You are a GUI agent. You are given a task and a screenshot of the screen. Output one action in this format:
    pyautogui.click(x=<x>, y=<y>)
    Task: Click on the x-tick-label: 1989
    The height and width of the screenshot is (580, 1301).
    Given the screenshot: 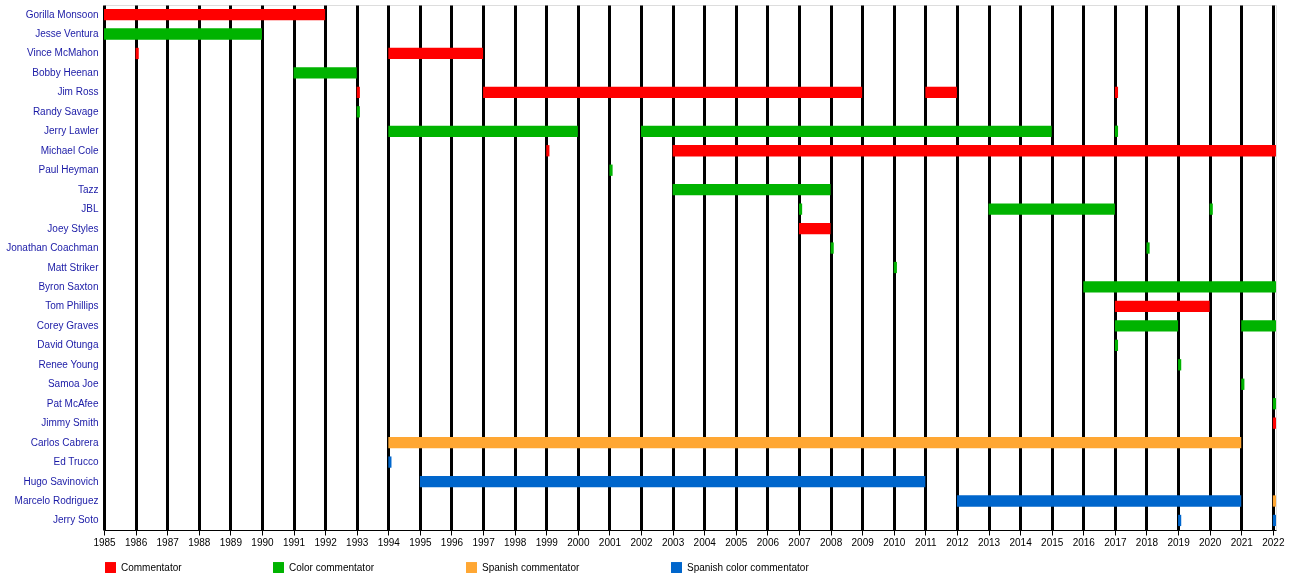 What is the action you would take?
    pyautogui.click(x=231, y=542)
    